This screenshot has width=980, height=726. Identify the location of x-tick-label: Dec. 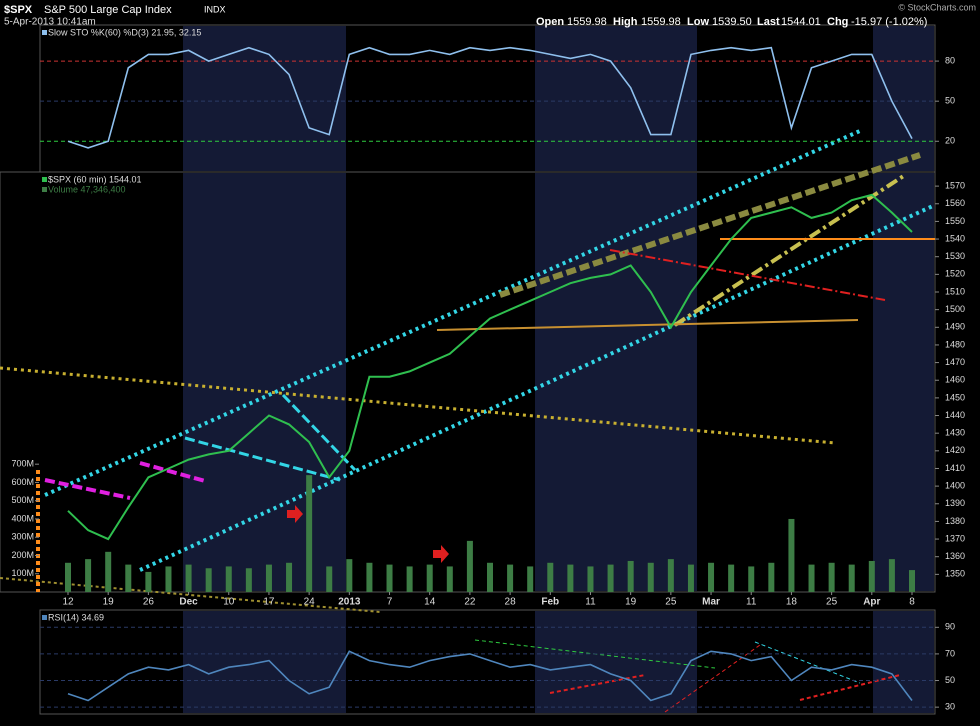
(188, 602).